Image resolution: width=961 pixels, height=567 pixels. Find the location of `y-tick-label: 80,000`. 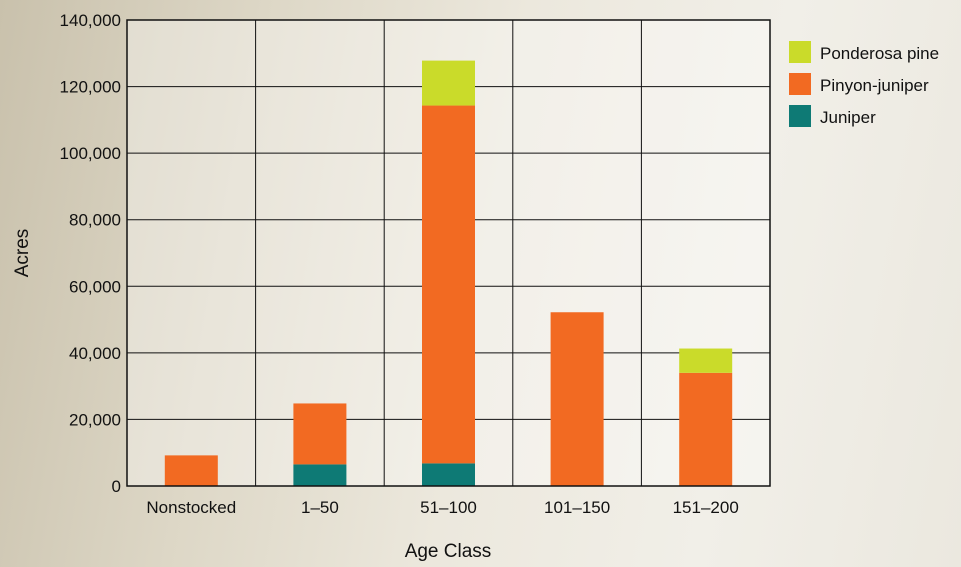

y-tick-label: 80,000 is located at coordinates (95, 220).